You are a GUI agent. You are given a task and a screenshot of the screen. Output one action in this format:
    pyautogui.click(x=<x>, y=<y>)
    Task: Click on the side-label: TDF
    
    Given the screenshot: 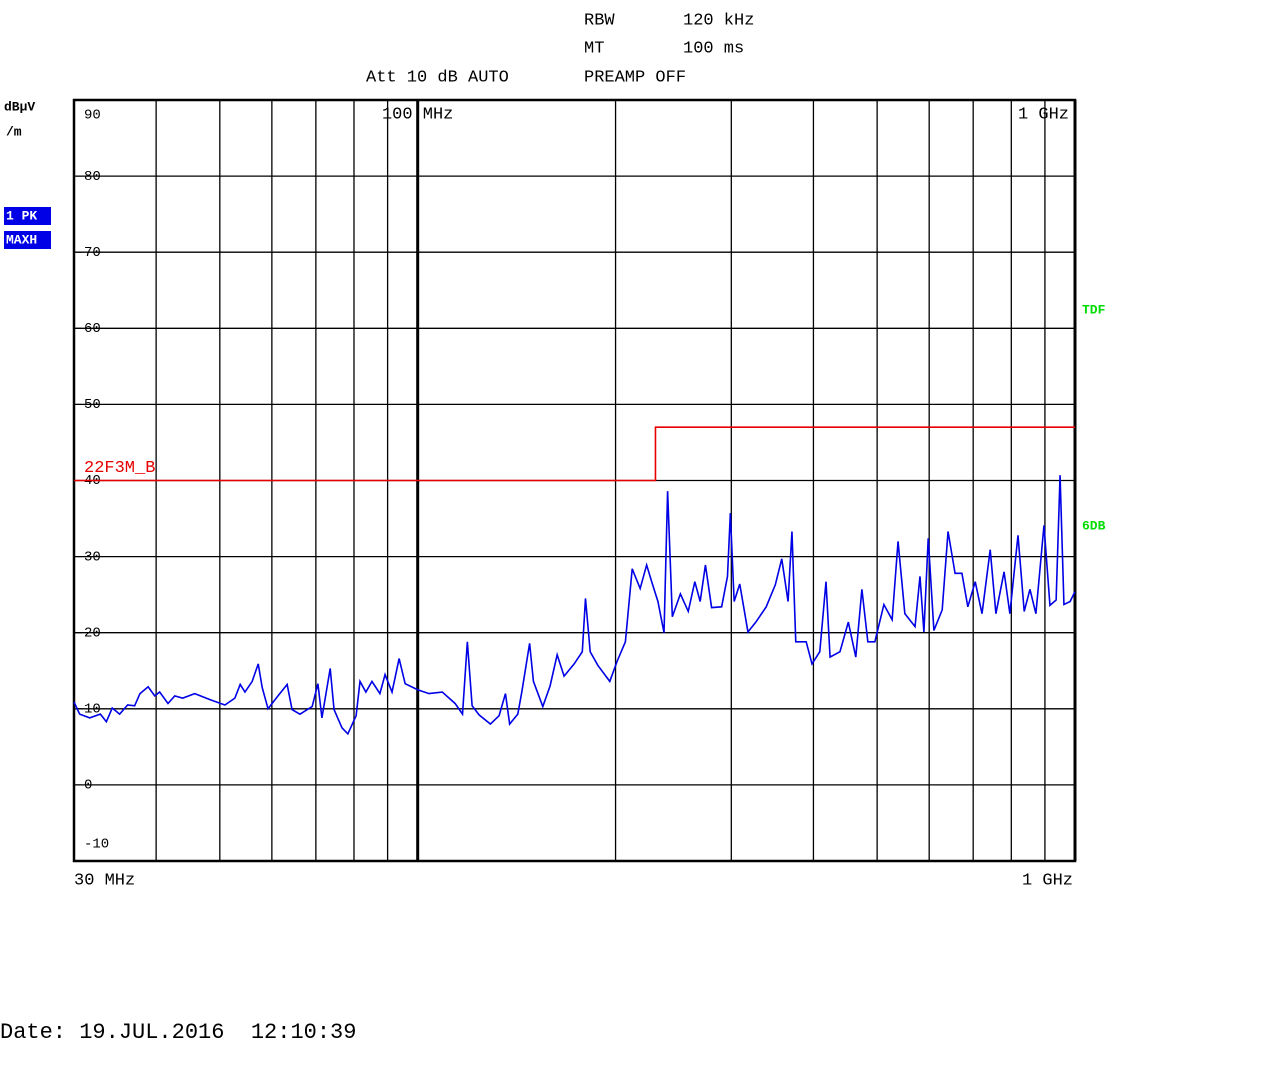 What is the action you would take?
    pyautogui.click(x=1094, y=309)
    